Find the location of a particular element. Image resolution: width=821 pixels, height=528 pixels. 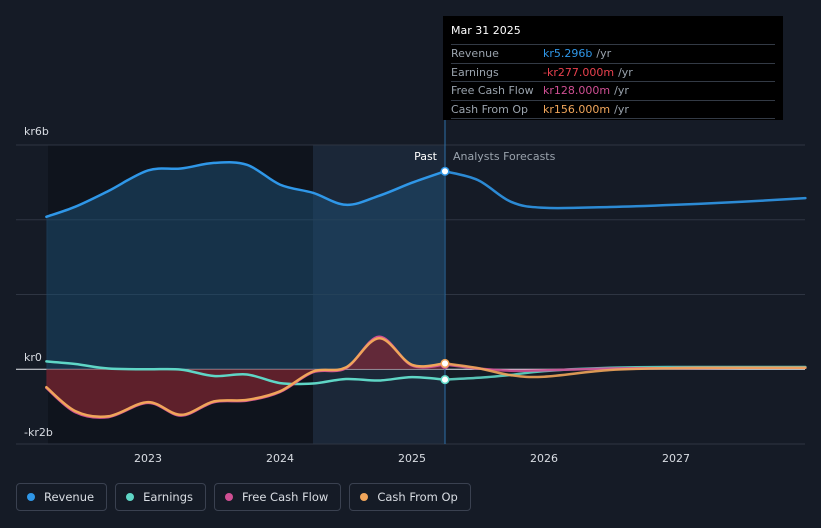

x-tick-label: 2023 is located at coordinates (148, 458).